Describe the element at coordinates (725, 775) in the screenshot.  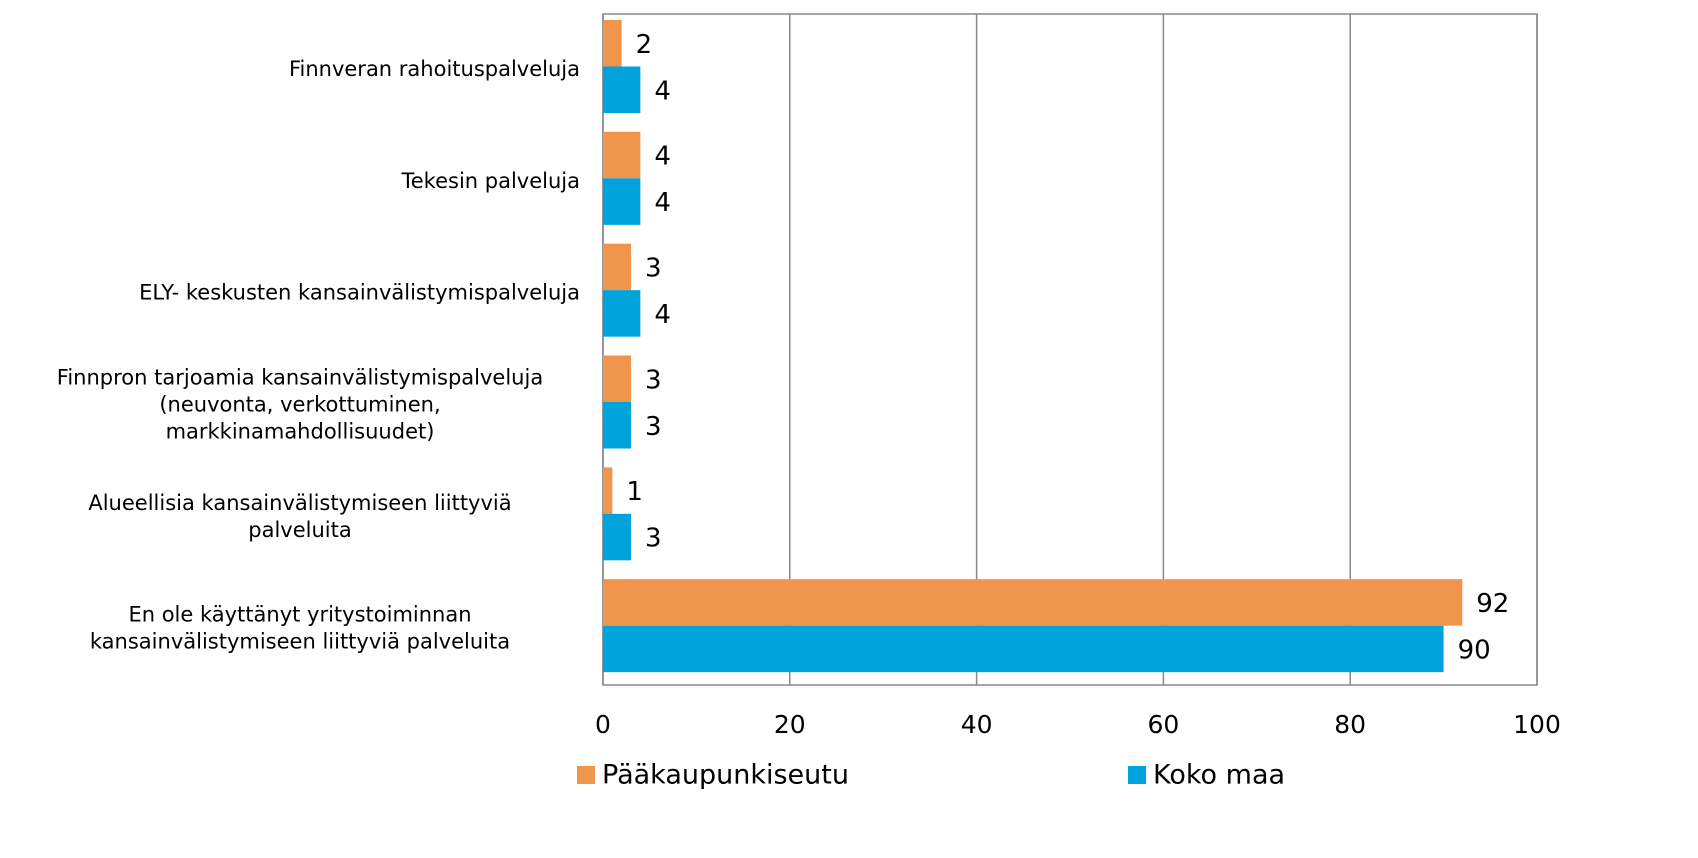
I see `legend-label: Pääkaupunkiseutu` at that location.